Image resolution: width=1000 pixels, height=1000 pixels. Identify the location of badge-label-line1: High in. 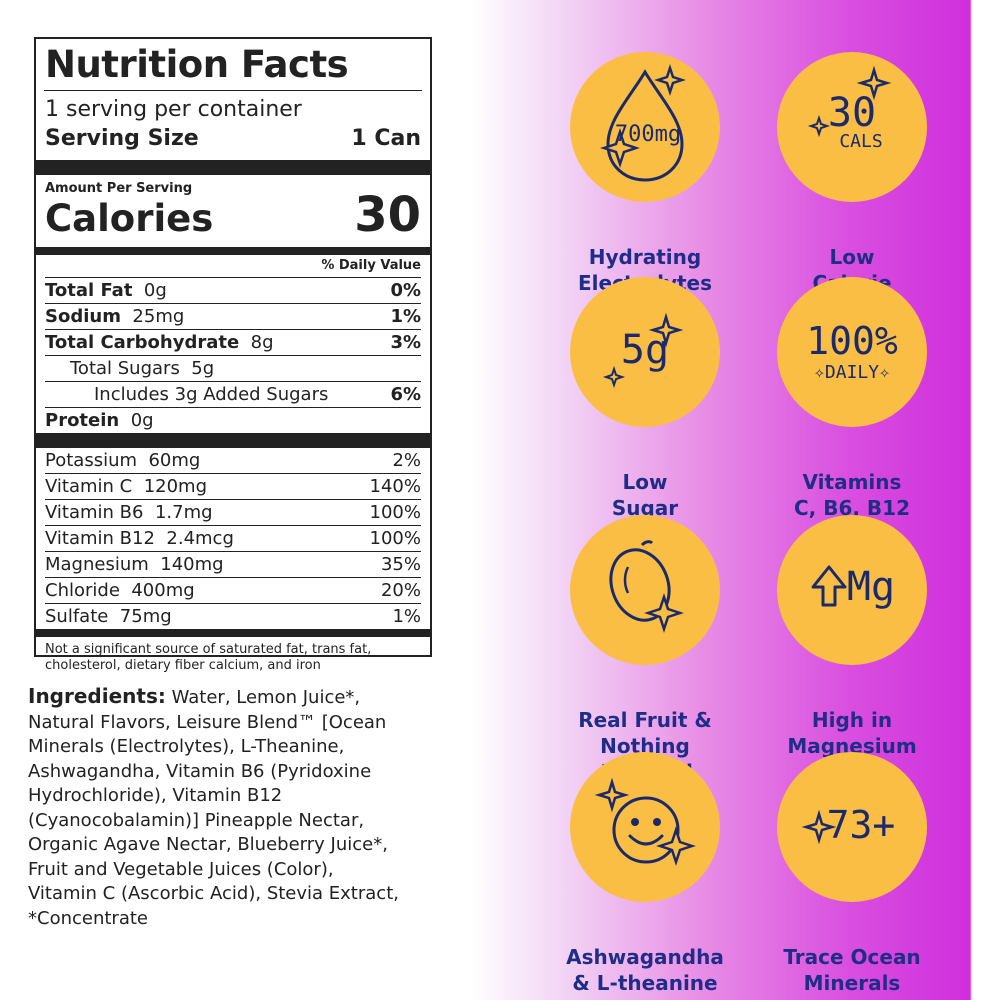
(852, 720).